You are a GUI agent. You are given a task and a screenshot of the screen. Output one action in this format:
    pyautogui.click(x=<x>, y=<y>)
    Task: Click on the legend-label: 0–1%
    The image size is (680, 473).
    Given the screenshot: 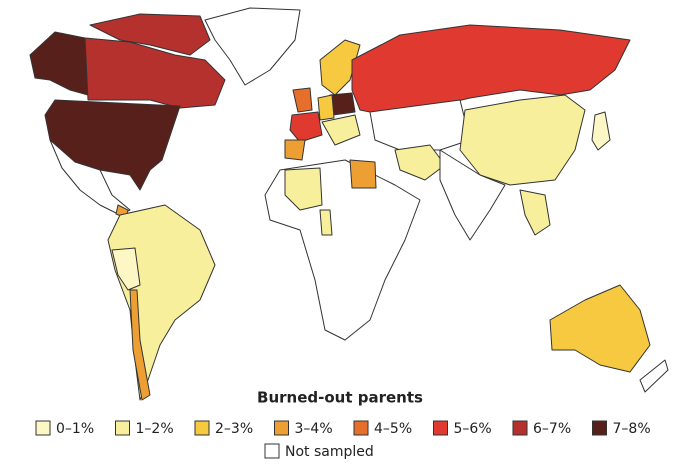 What is the action you would take?
    pyautogui.click(x=75, y=429)
    